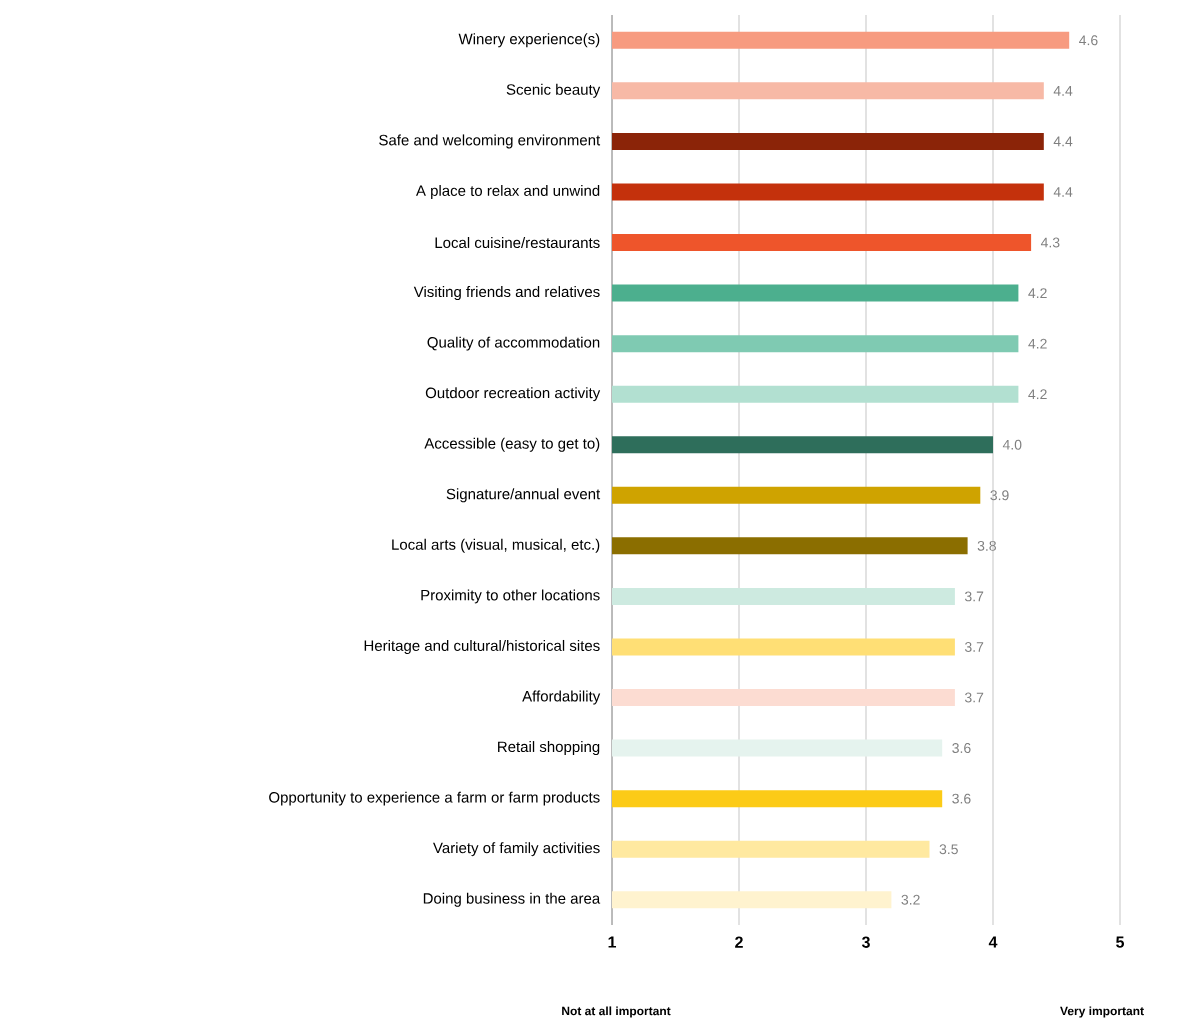 The width and height of the screenshot is (1189, 1022). I want to click on data-label: 3.5, so click(948, 849).